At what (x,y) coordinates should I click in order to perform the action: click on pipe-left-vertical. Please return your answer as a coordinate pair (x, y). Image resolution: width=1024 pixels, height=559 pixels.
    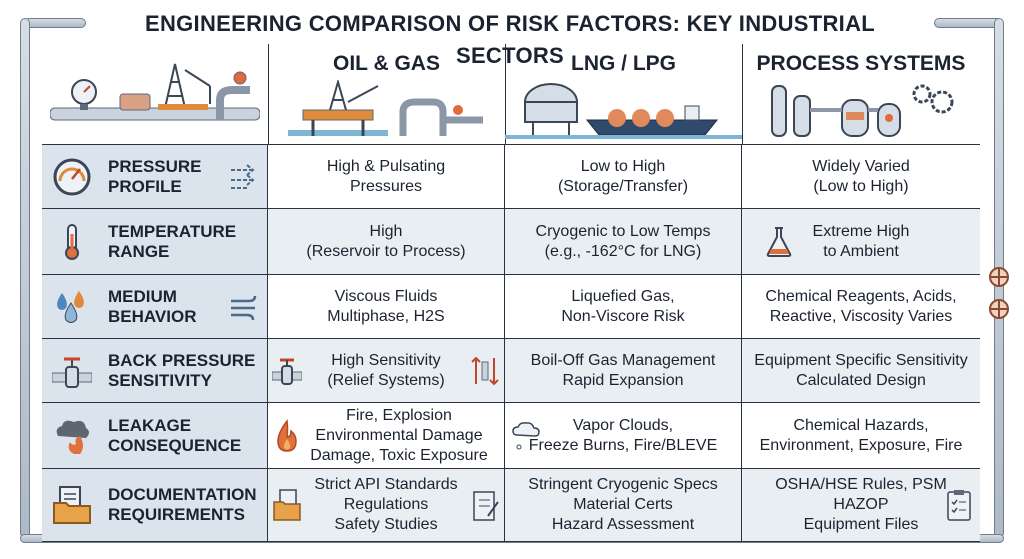
    Looking at the image, I should click on (25, 278).